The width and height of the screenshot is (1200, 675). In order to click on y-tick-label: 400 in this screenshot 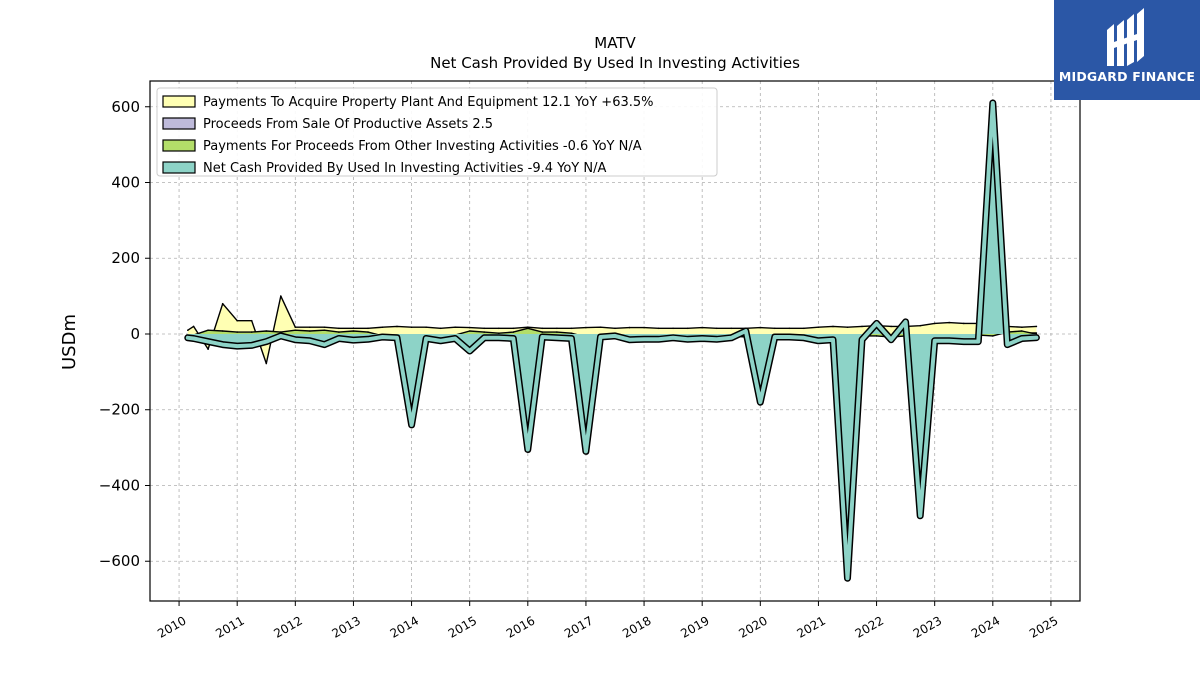, I will do `click(125, 183)`.